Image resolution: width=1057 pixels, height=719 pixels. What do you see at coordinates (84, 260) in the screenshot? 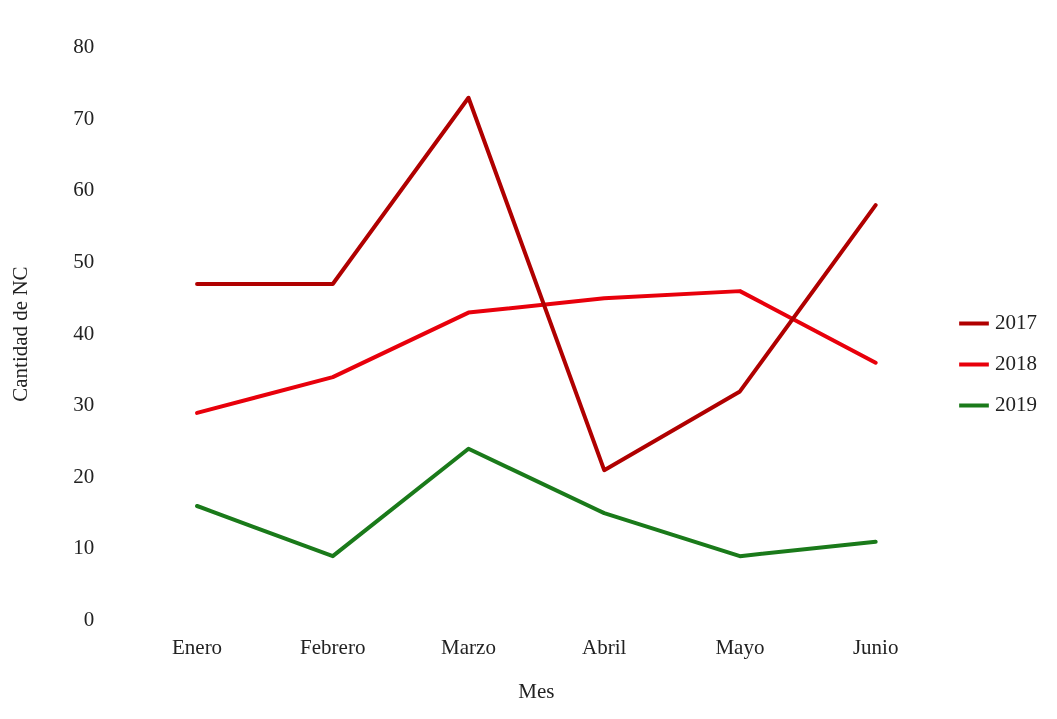
I see `y-tick-label: 50` at bounding box center [84, 260].